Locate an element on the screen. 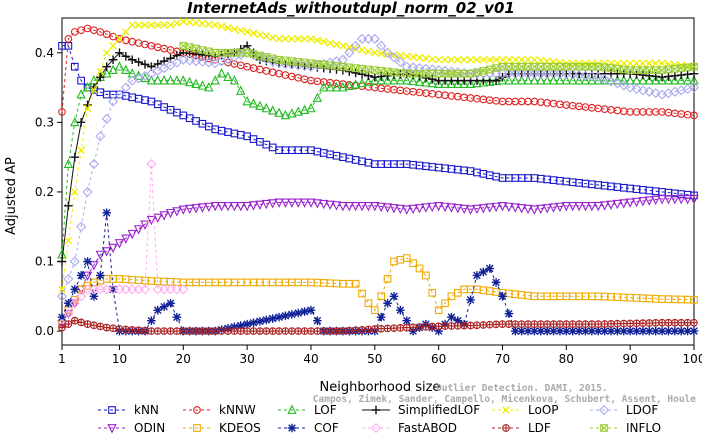  legend-item-knn: kNN is located at coordinates (128, 410).